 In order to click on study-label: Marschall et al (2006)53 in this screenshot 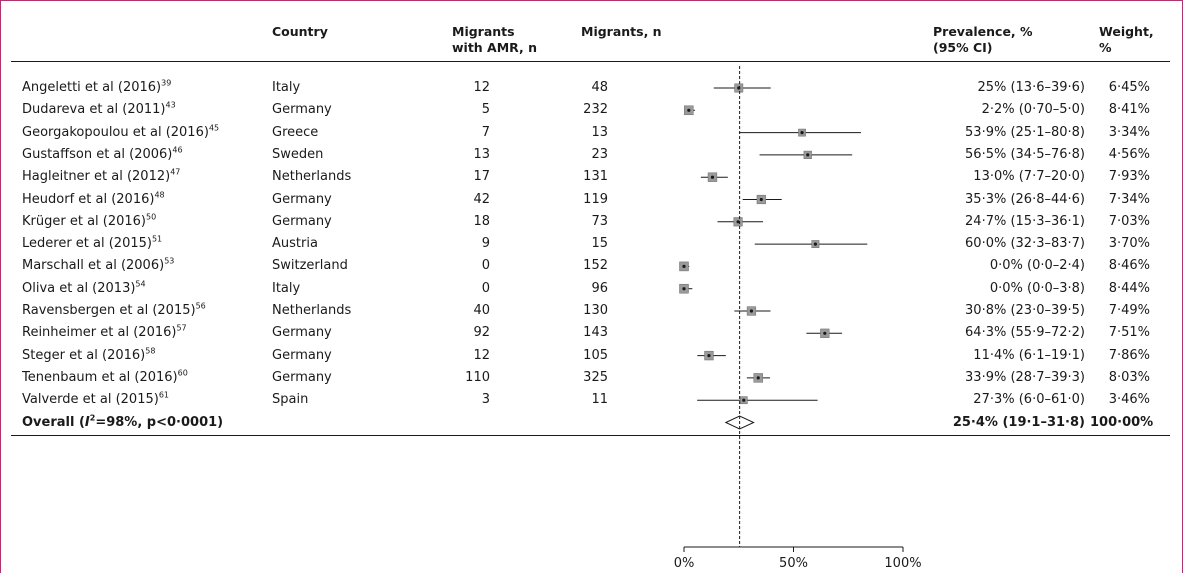, I will do `click(98, 266)`.